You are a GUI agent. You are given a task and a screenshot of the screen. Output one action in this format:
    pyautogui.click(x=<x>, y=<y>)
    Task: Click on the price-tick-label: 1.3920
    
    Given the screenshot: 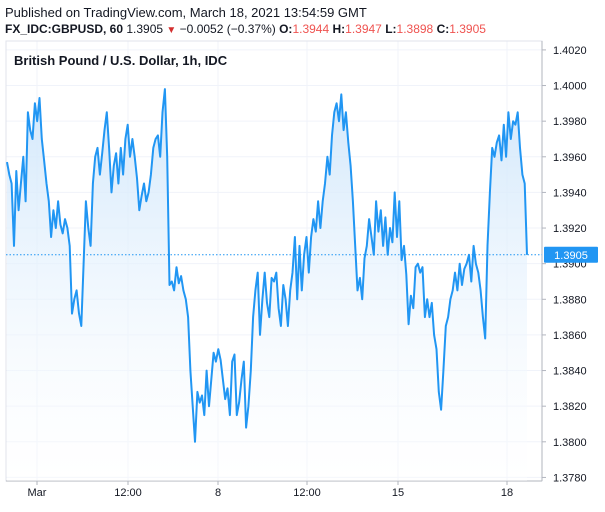 What is the action you would take?
    pyautogui.click(x=570, y=229)
    